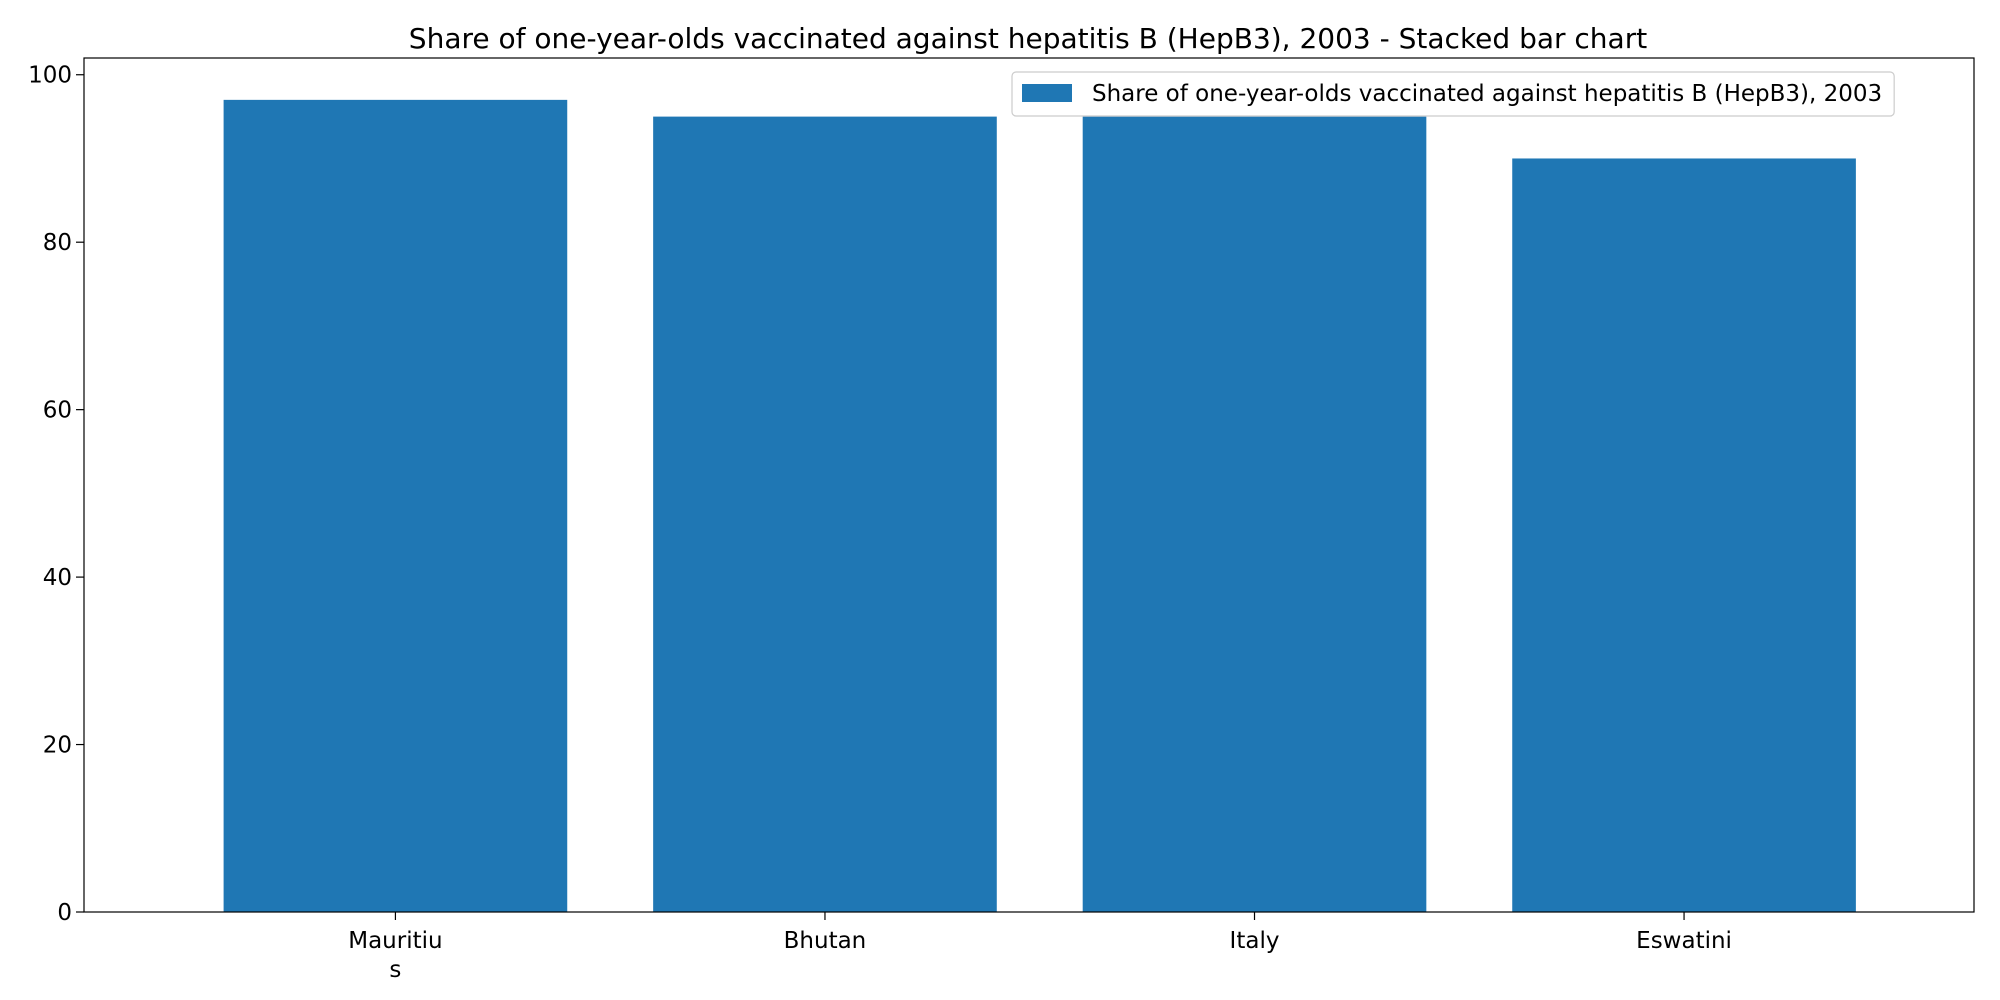 Image resolution: width=2000 pixels, height=1000 pixels. What do you see at coordinates (64, 913) in the screenshot?
I see `y-tick-label: 0` at bounding box center [64, 913].